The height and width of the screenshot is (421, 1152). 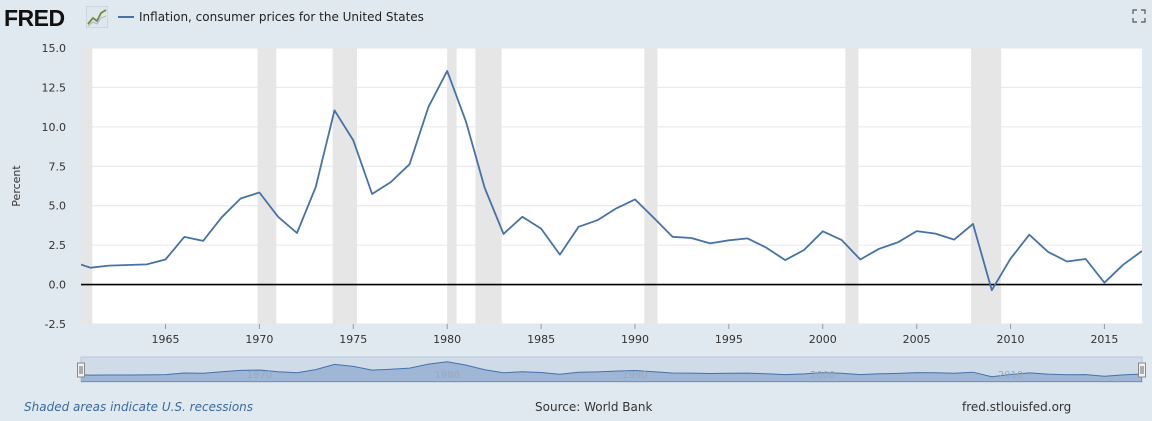 I want to click on navigator-tick-1990: 1990, so click(x=634, y=375).